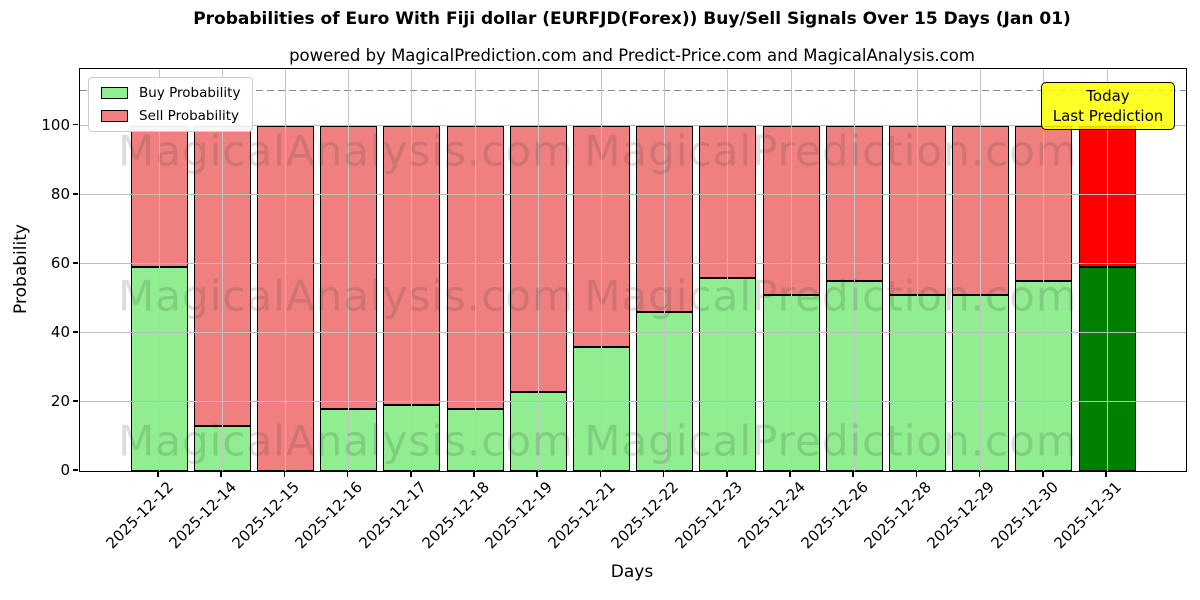  Describe the element at coordinates (834, 515) in the screenshot. I see `x-tick-label: 2025-12-26` at that location.